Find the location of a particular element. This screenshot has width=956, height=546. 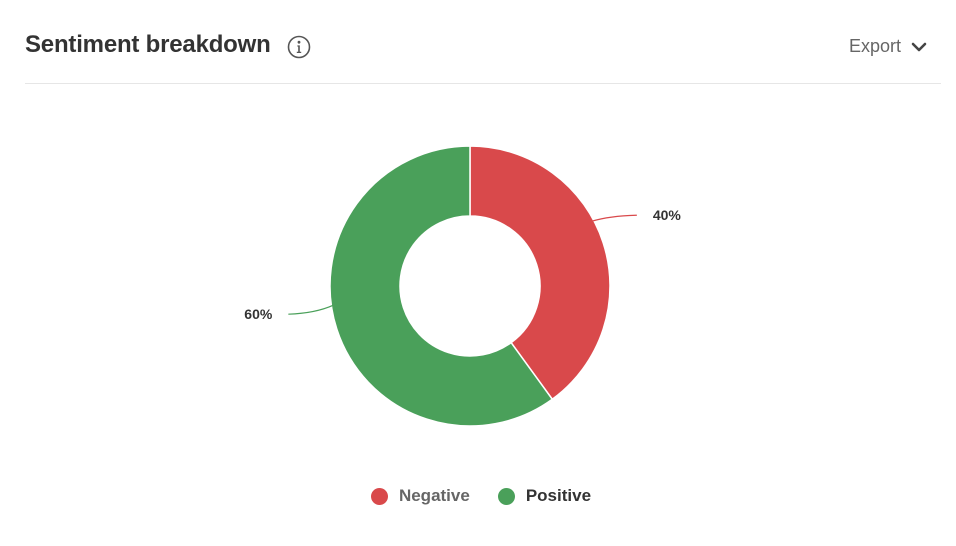

chart-legend: Negative Positive is located at coordinates (478, 496).